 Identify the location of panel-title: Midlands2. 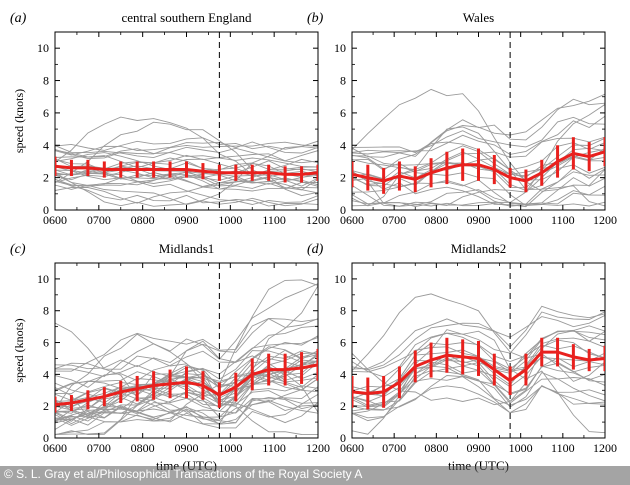
(479, 248).